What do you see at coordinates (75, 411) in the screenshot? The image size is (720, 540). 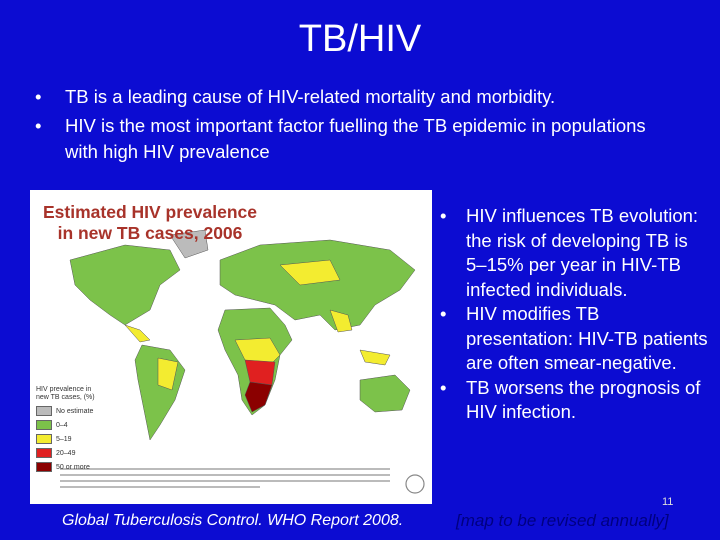 I see `legend-label: No estimate` at bounding box center [75, 411].